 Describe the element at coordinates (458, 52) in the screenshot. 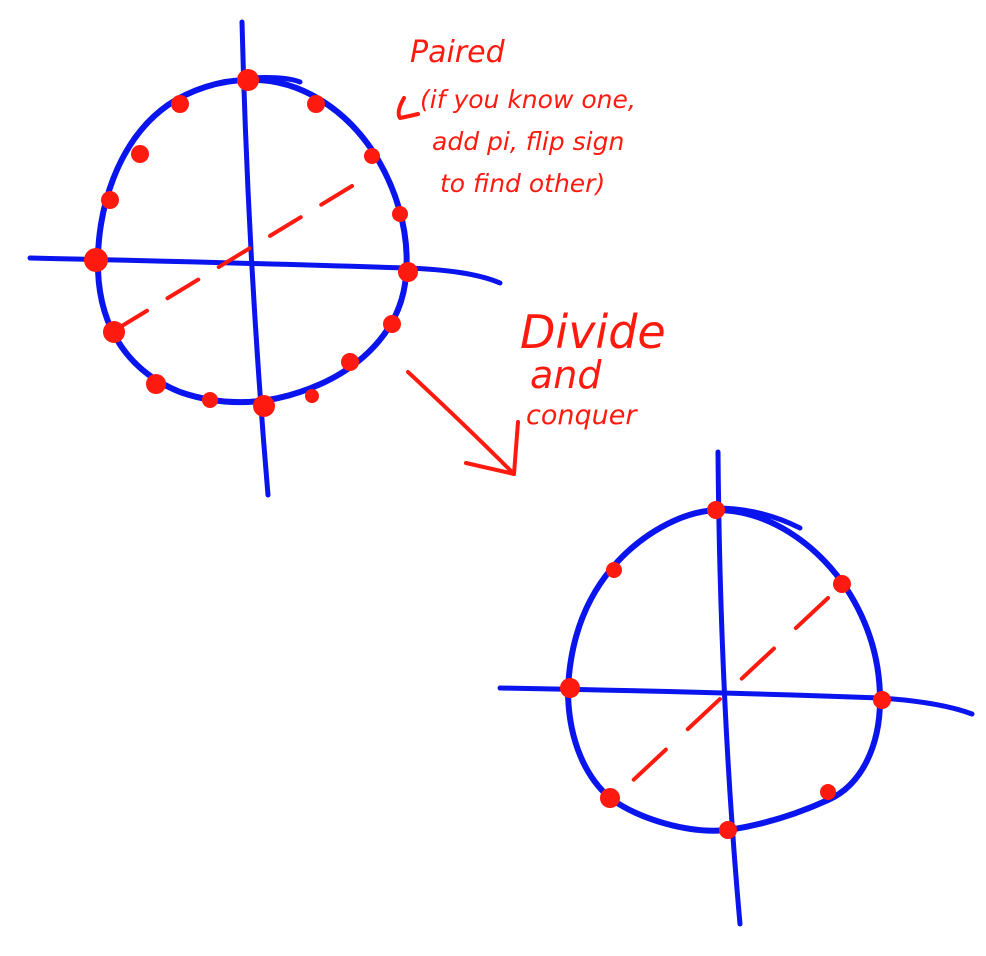

I see `paired-label: Paired` at that location.